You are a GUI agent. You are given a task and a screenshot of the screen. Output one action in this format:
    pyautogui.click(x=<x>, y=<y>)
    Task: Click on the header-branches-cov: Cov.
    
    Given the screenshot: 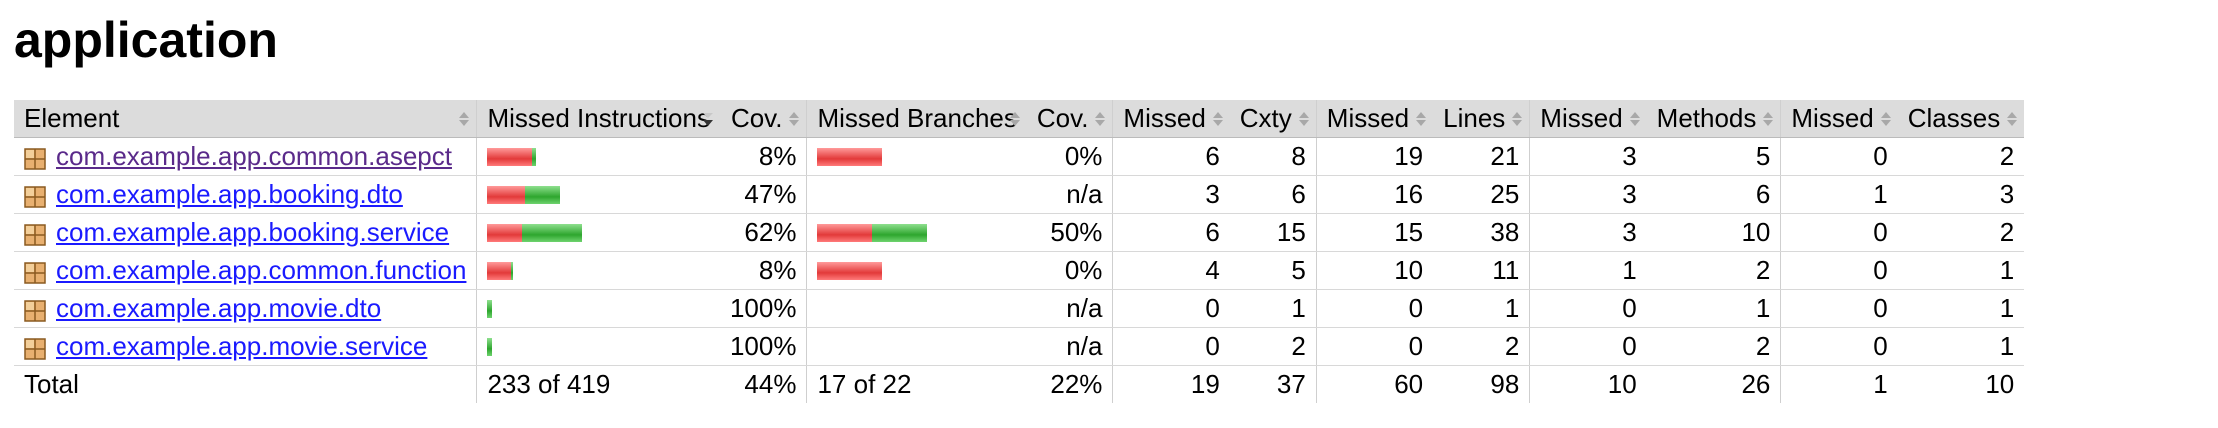 What is the action you would take?
    pyautogui.click(x=1069, y=119)
    